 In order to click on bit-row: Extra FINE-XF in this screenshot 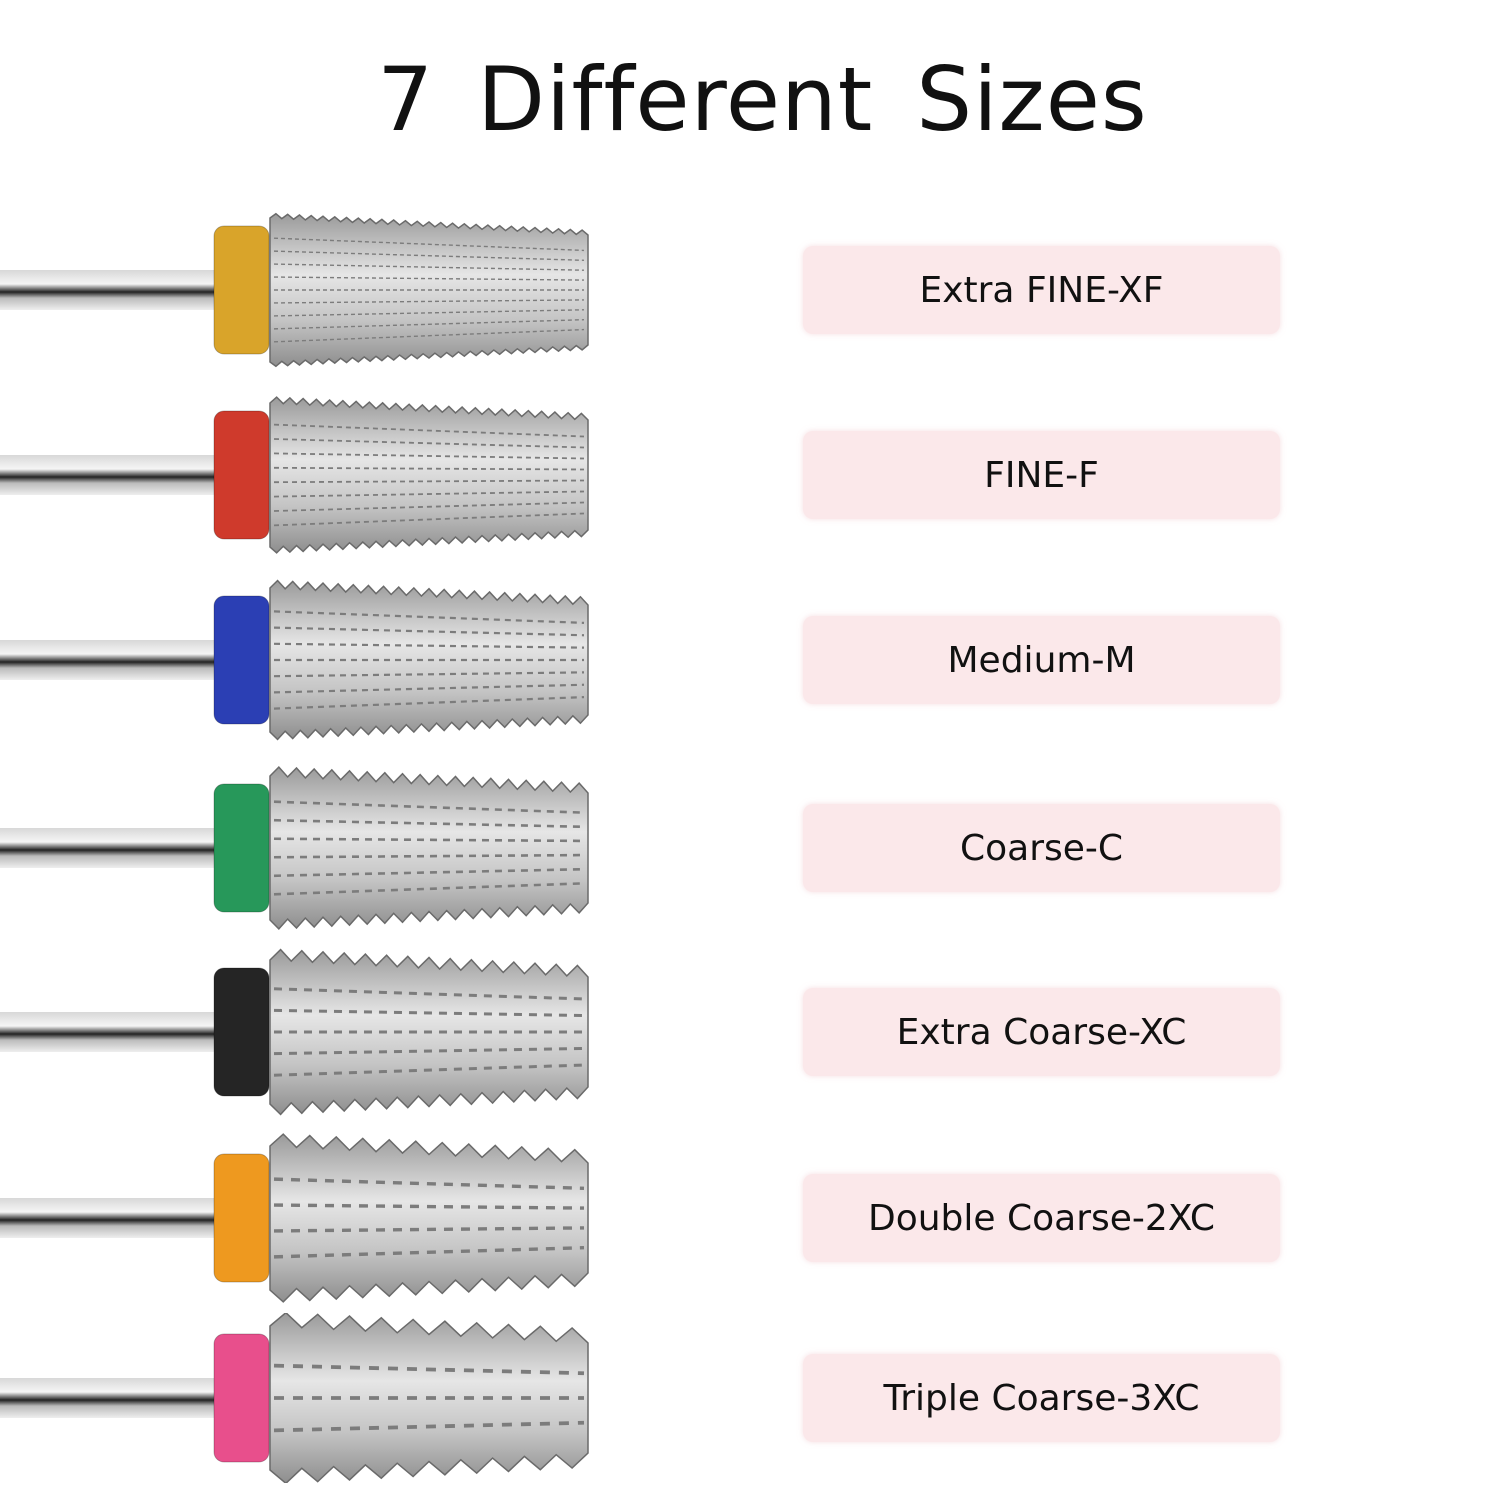, I will do `click(750, 290)`.